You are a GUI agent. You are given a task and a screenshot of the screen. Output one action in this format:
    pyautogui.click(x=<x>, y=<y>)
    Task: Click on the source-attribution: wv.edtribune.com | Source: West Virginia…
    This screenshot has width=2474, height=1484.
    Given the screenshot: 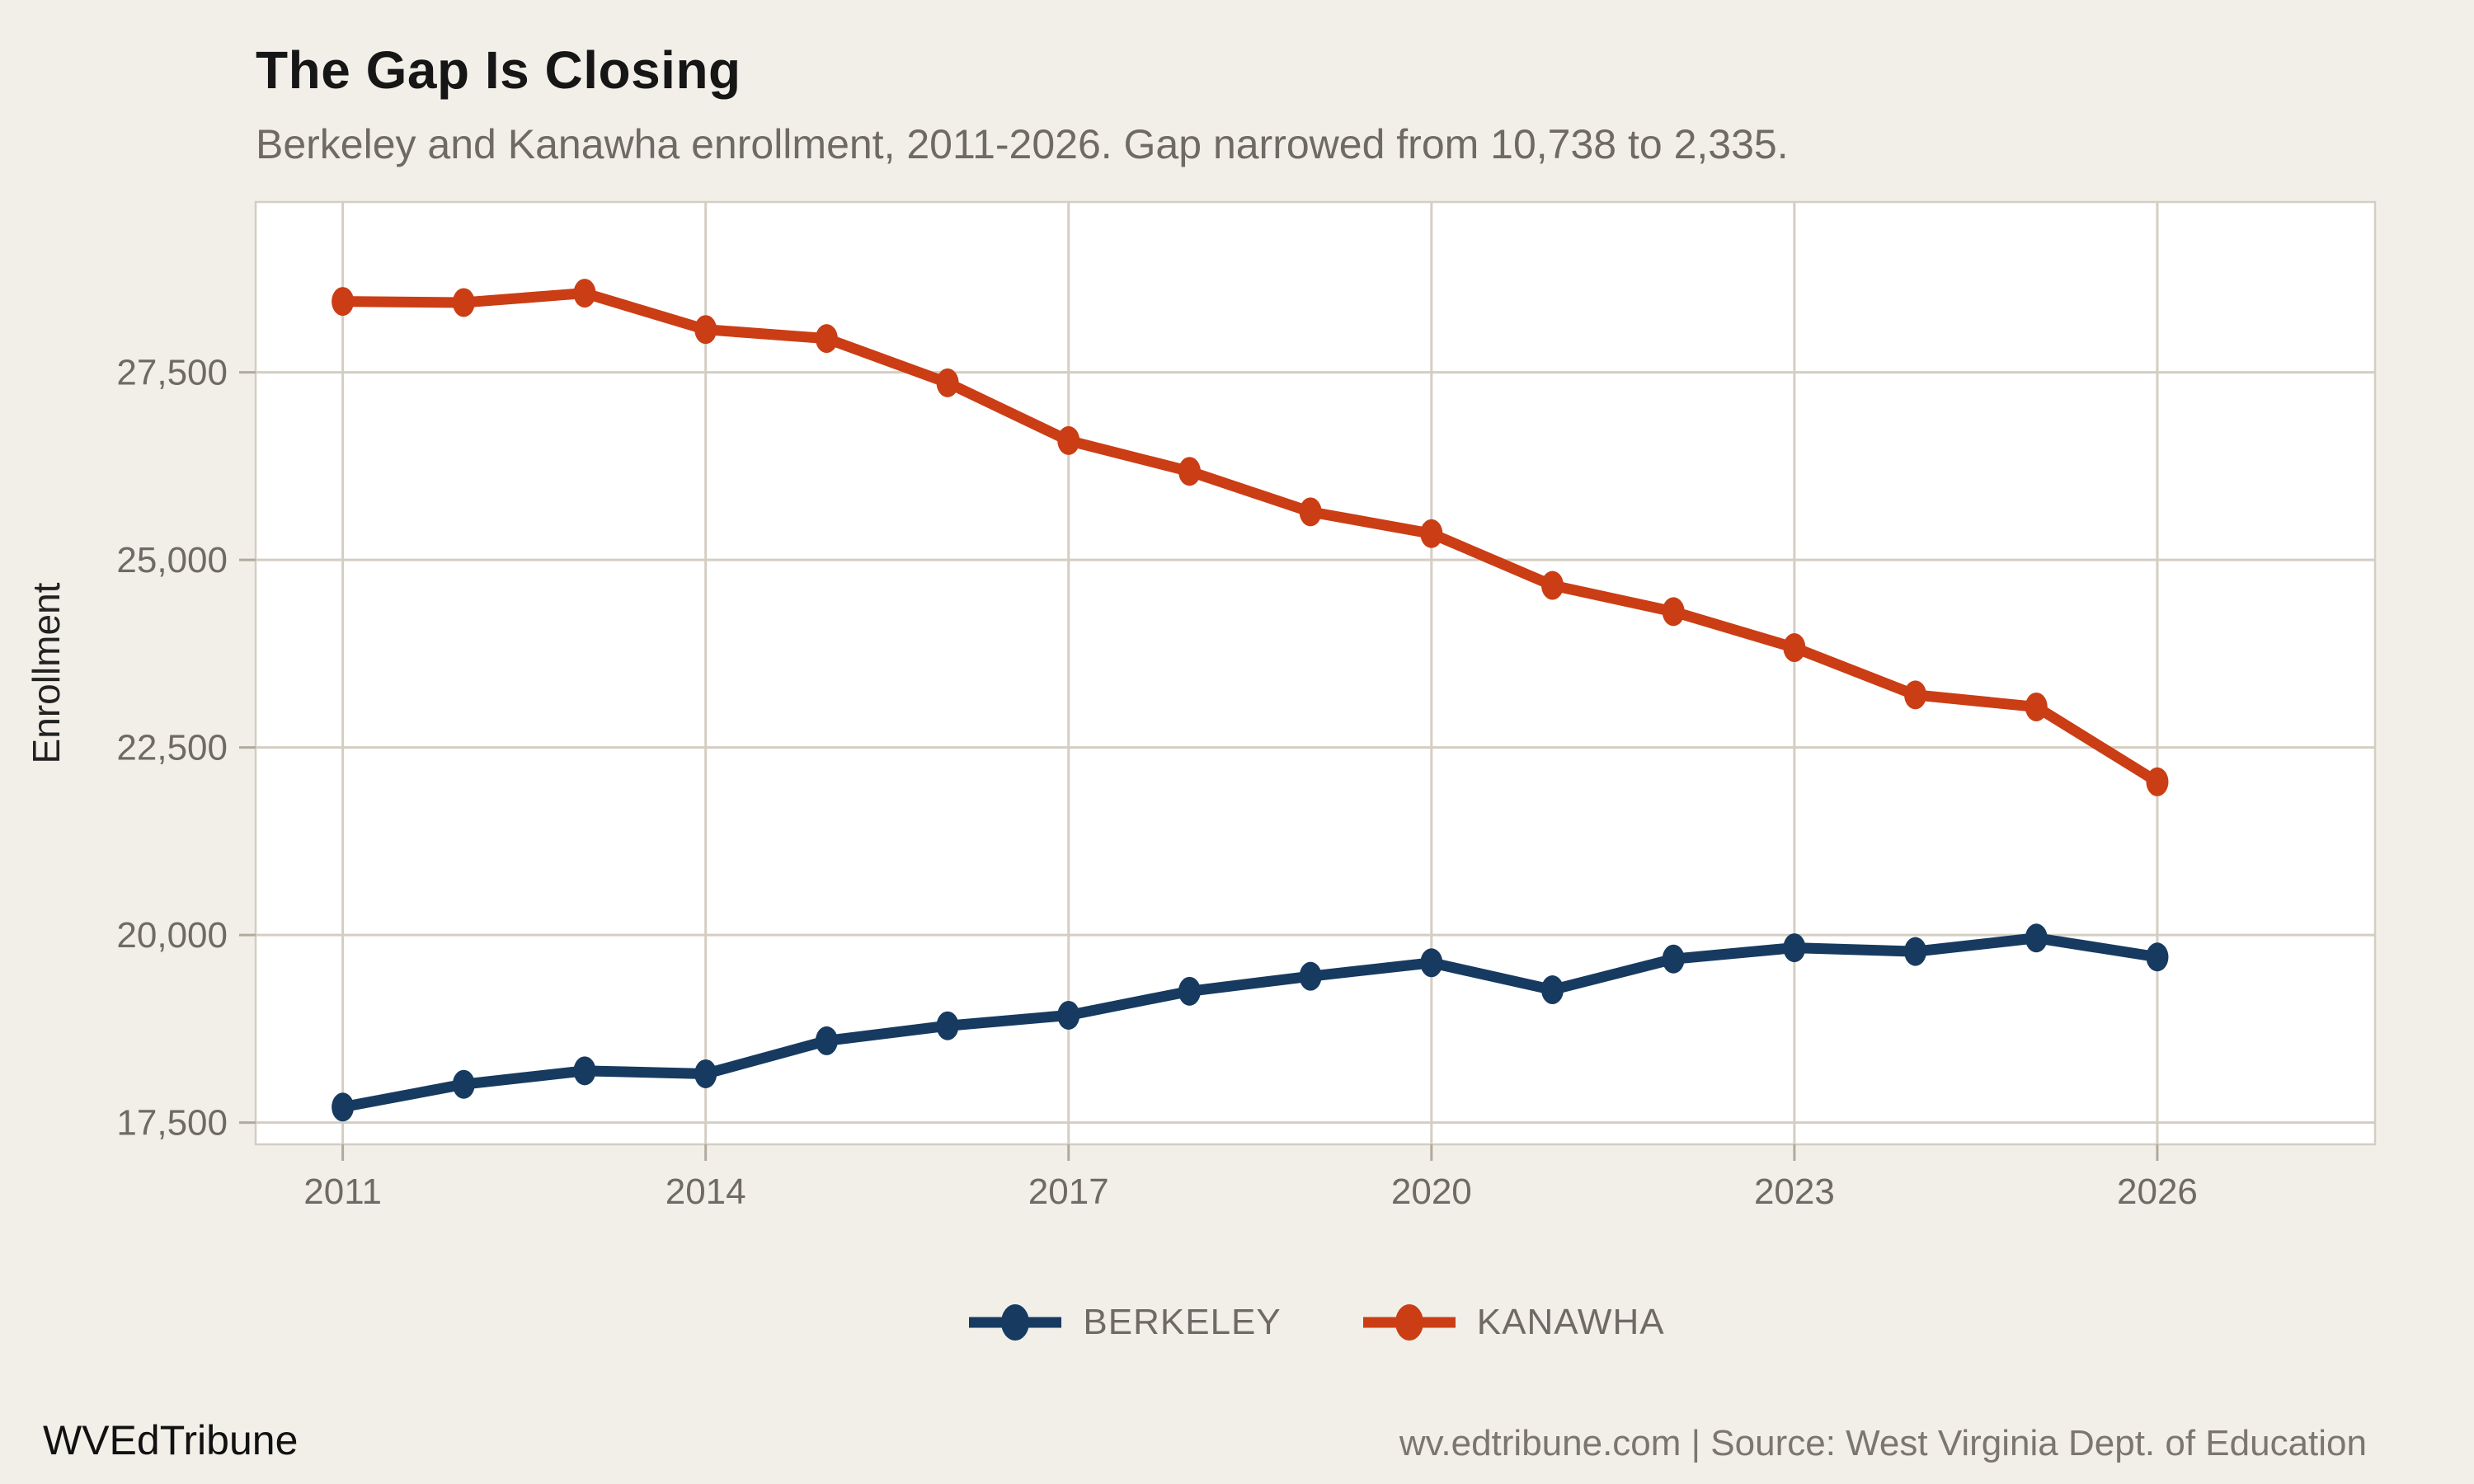 What is the action you would take?
    pyautogui.click(x=1883, y=1443)
    